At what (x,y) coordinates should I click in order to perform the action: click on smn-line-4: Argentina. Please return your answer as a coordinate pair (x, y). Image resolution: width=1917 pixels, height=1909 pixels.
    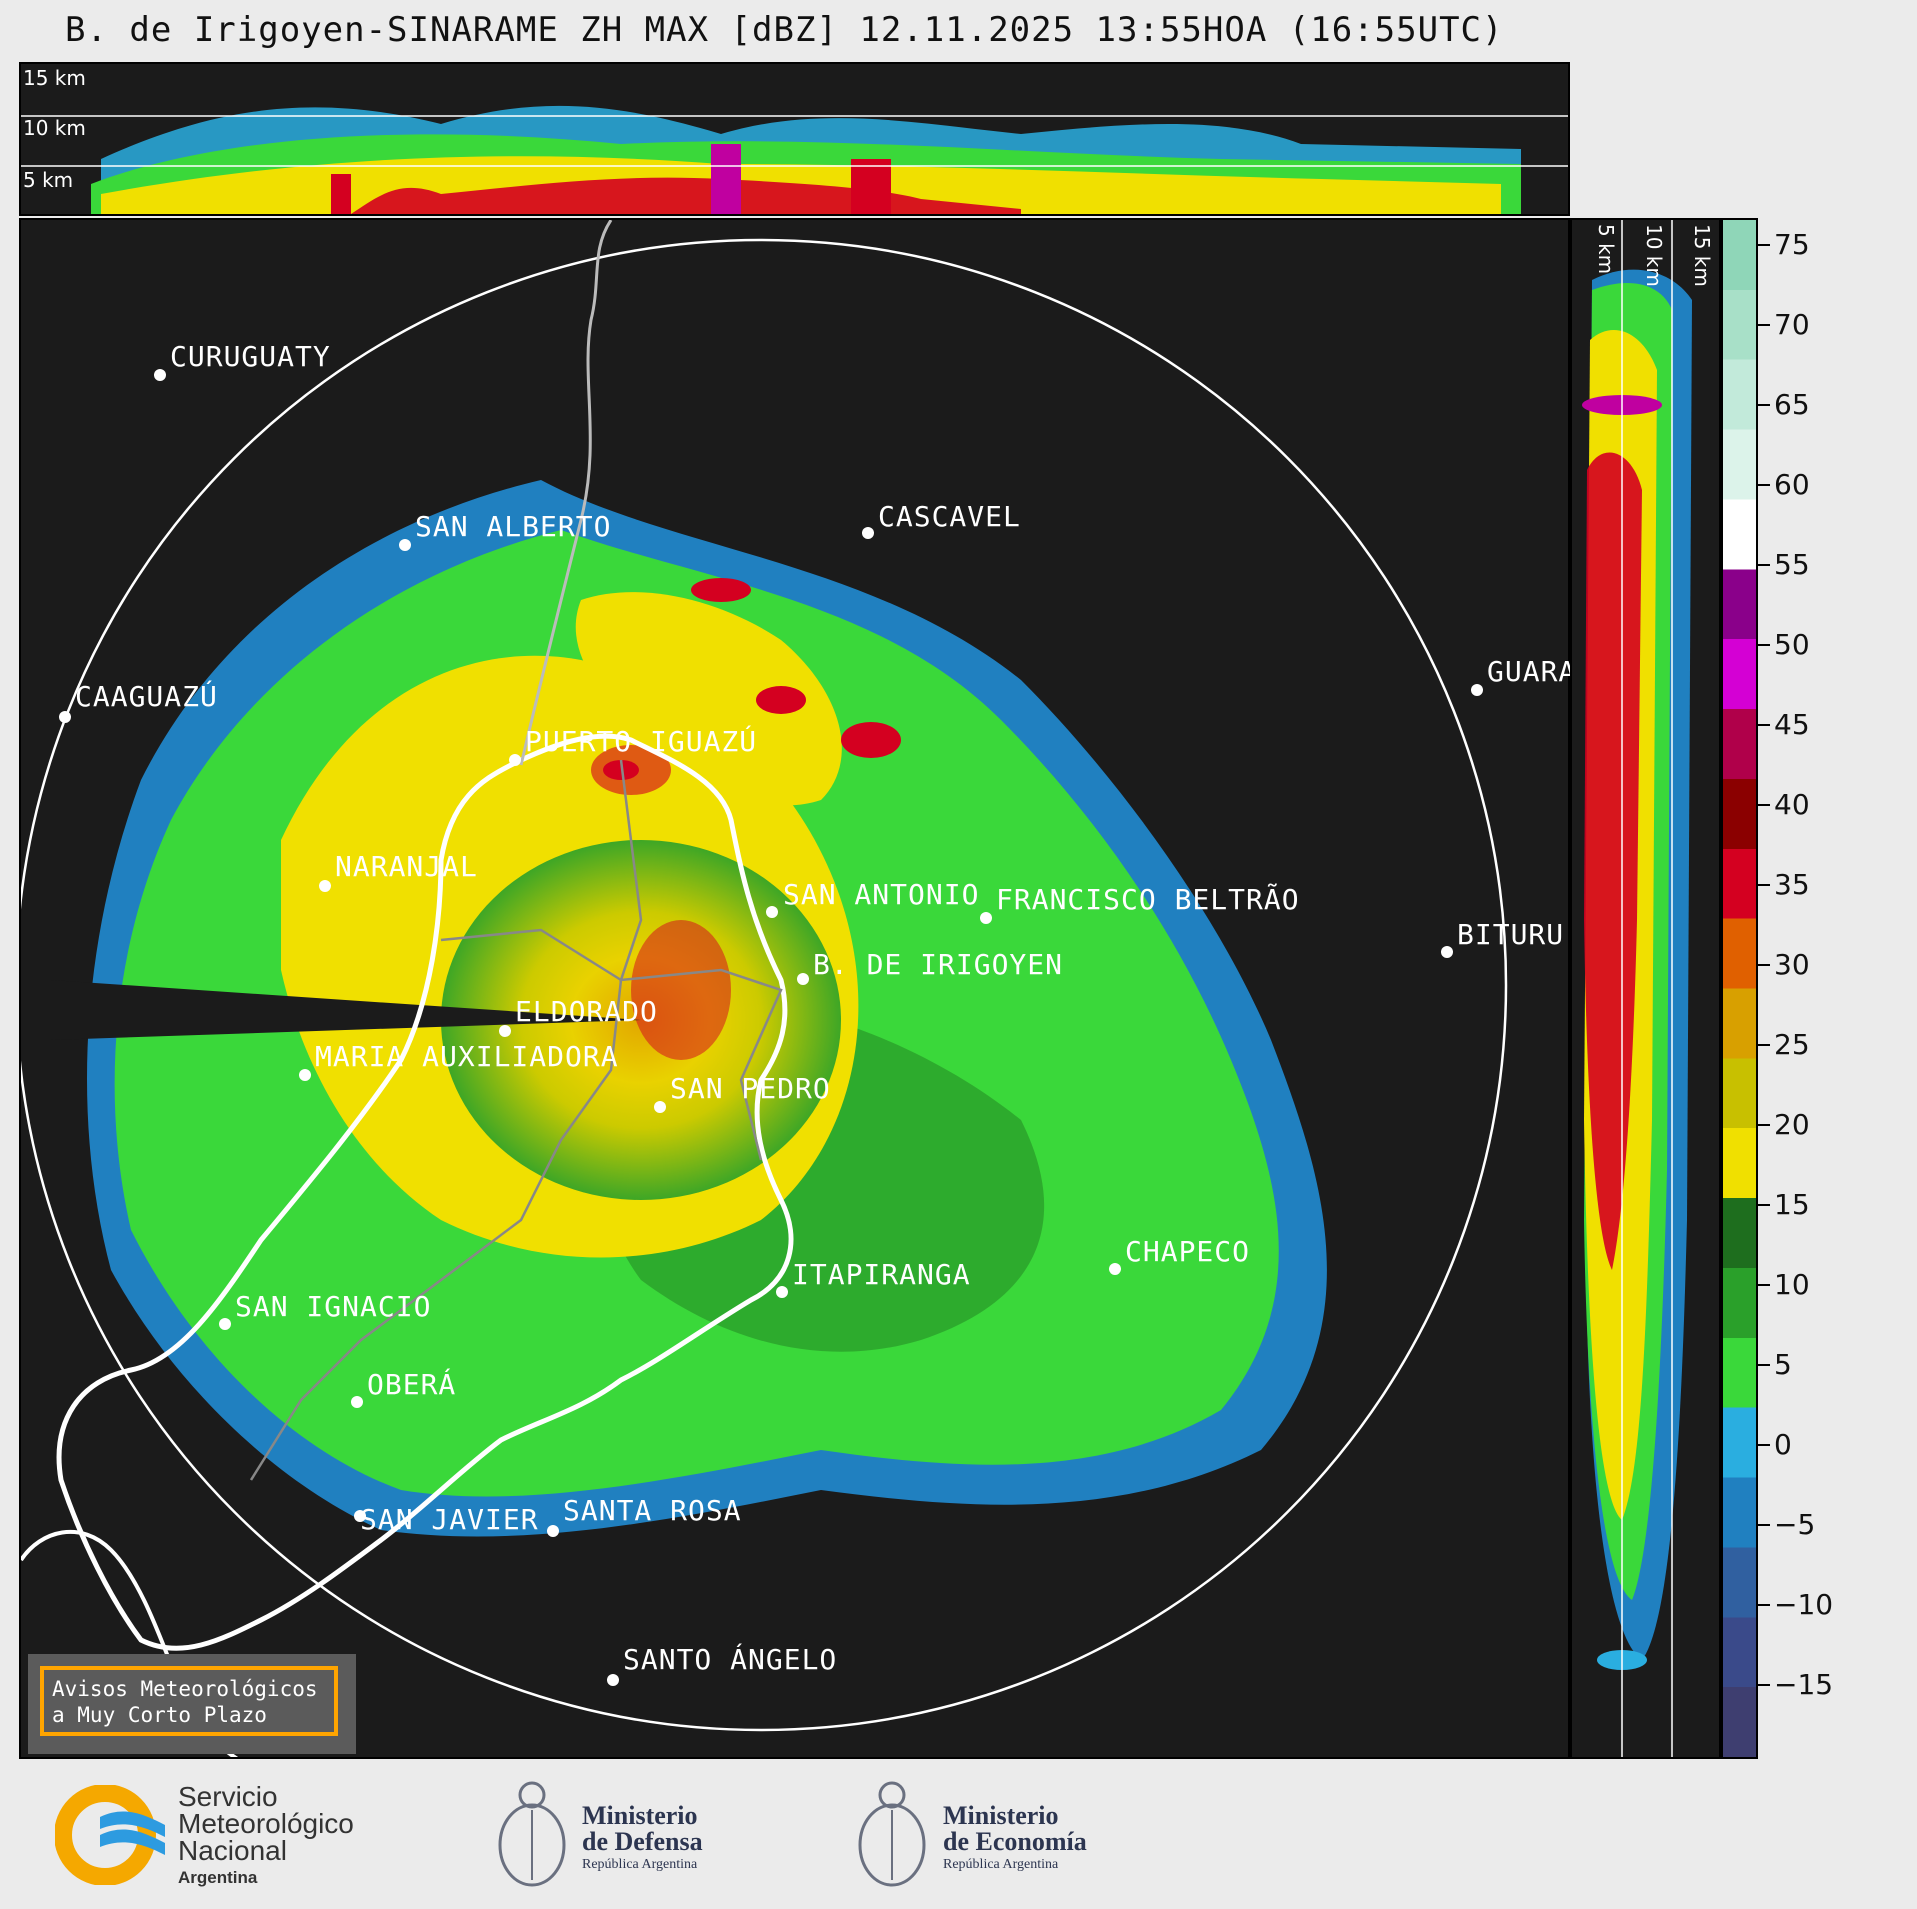
    Looking at the image, I should click on (218, 1877).